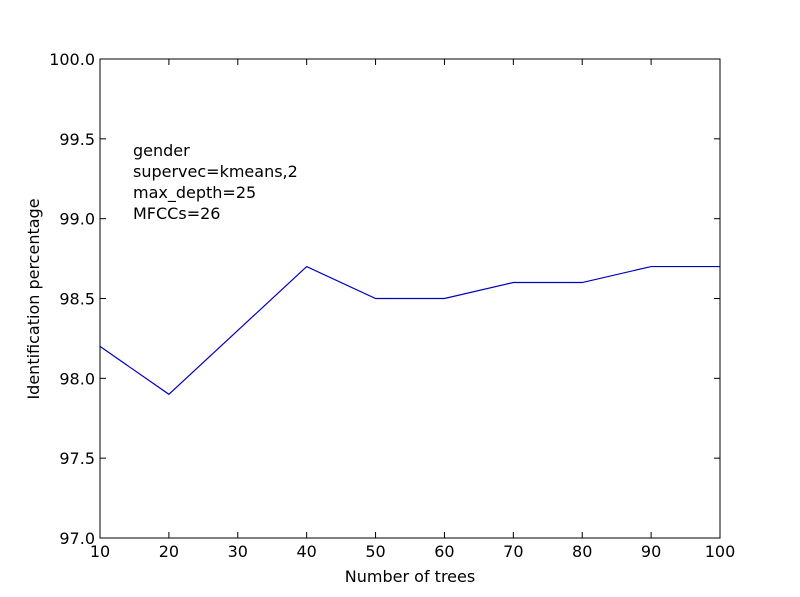  What do you see at coordinates (651, 551) in the screenshot?
I see `x-tick-label: 90` at bounding box center [651, 551].